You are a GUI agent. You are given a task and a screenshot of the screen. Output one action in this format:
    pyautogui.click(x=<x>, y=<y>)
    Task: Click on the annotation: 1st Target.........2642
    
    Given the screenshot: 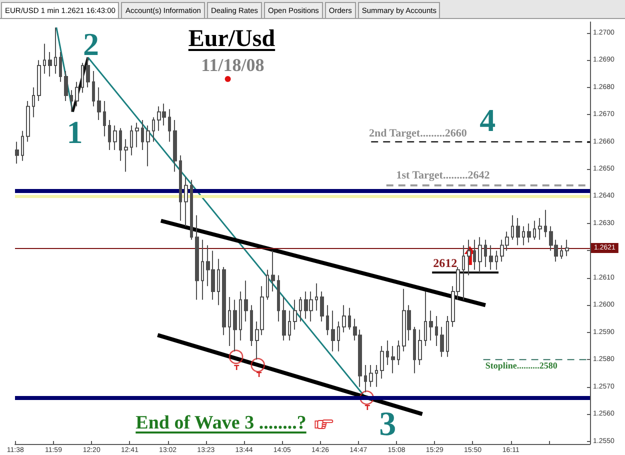 What is the action you would take?
    pyautogui.click(x=443, y=176)
    